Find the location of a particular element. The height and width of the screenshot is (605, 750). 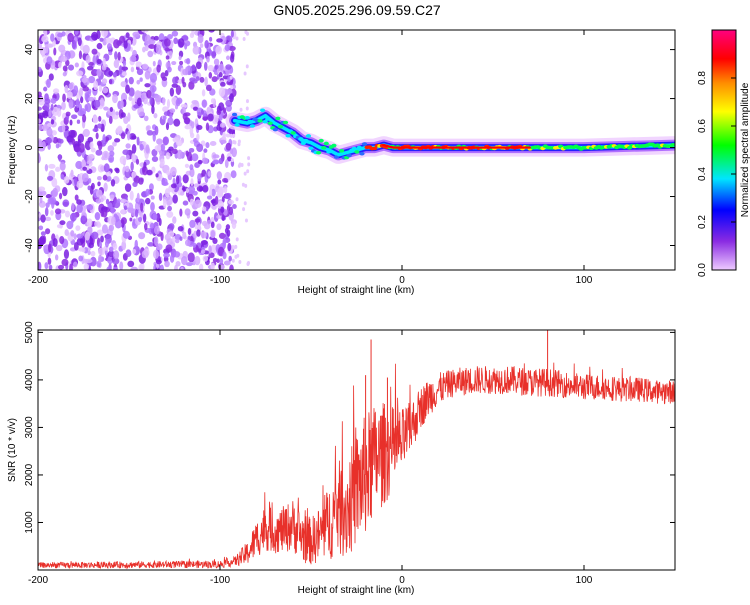

x-tick-label: 0 is located at coordinates (402, 580).